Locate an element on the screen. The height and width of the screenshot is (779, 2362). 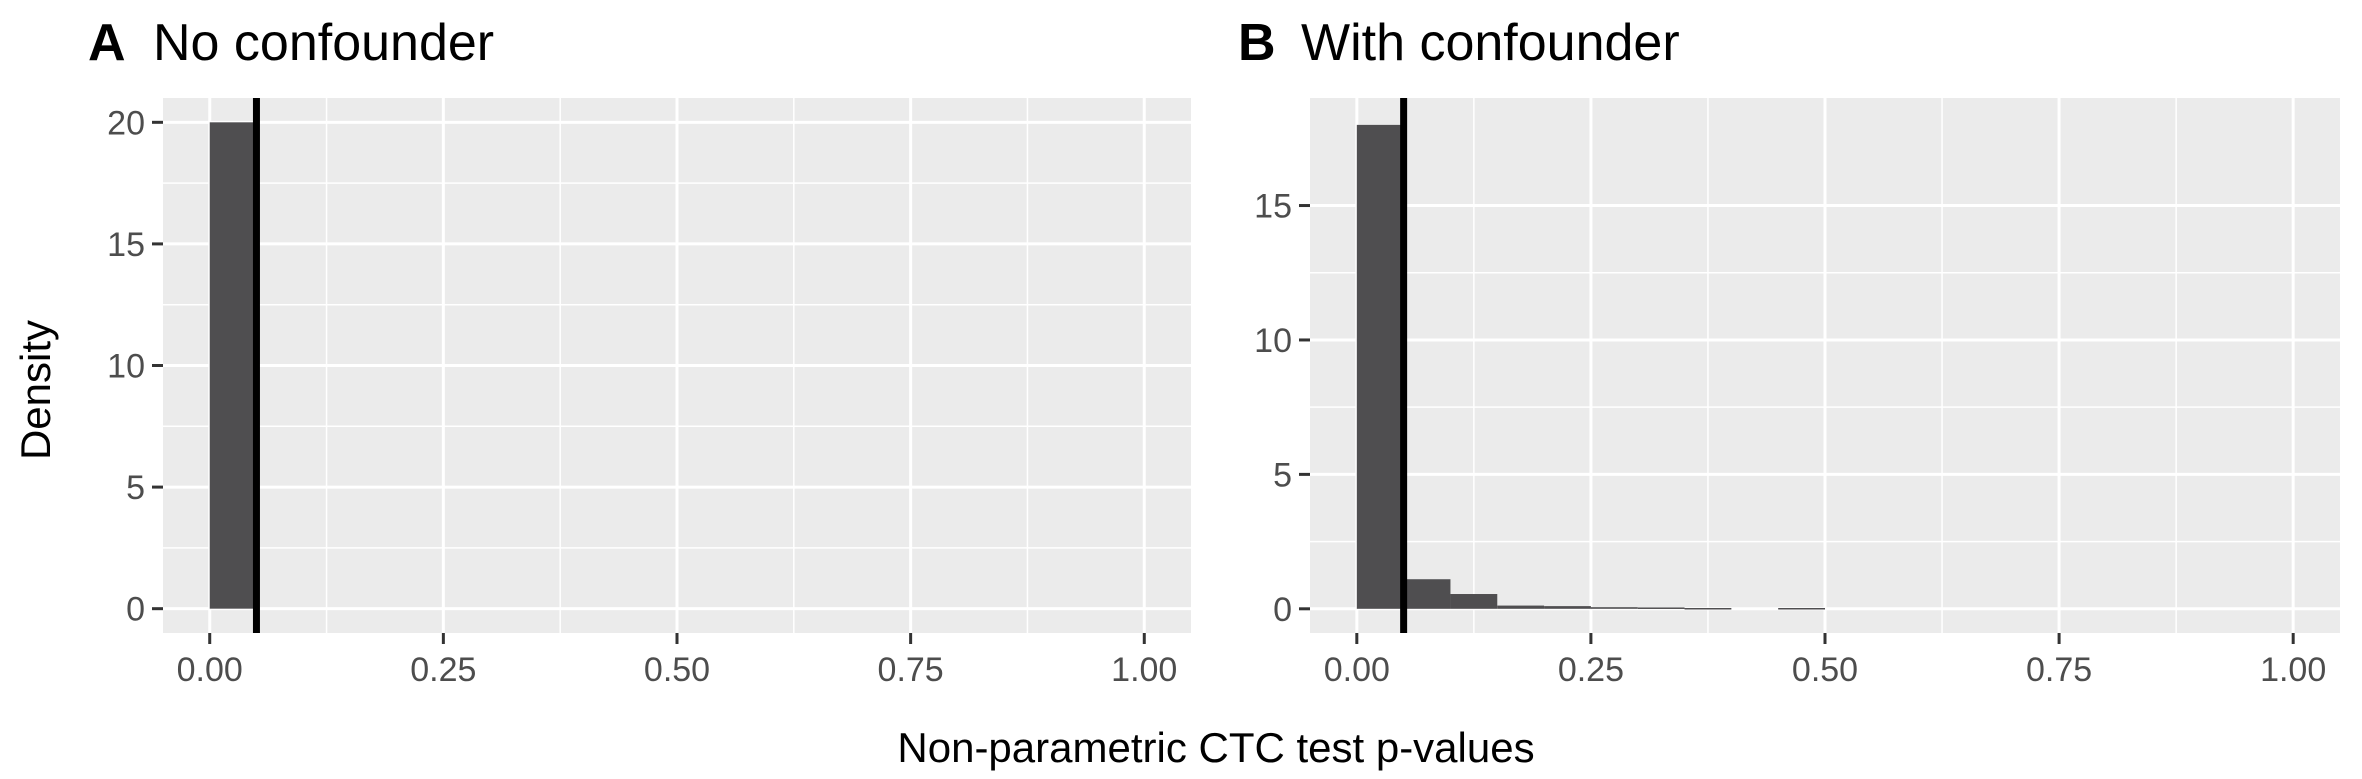
panel-a-y-tick-label: 5 is located at coordinates (135, 488).